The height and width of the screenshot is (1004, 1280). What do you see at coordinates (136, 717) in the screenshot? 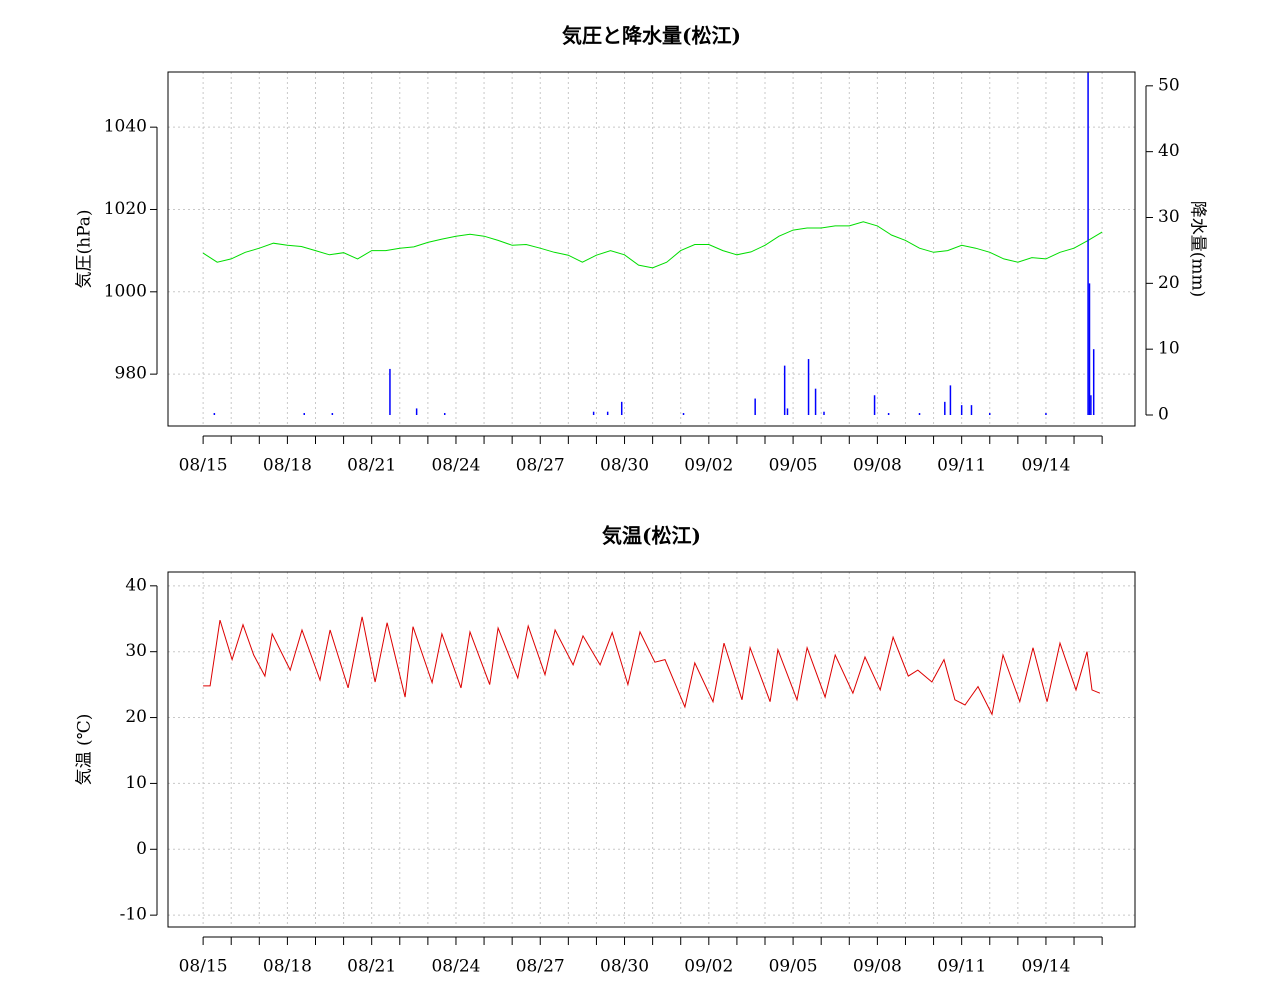
I see `y-tick-label: 20` at bounding box center [136, 717].